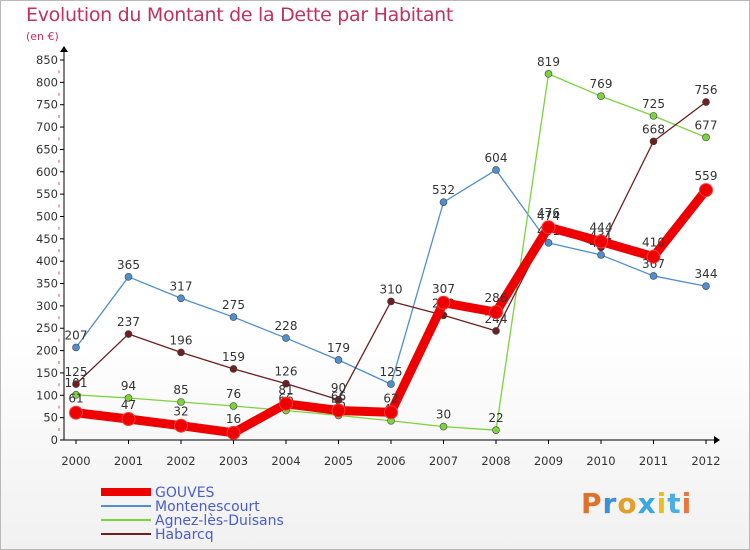  Describe the element at coordinates (207, 507) in the screenshot. I see `legend-label: Montenescourt` at that location.